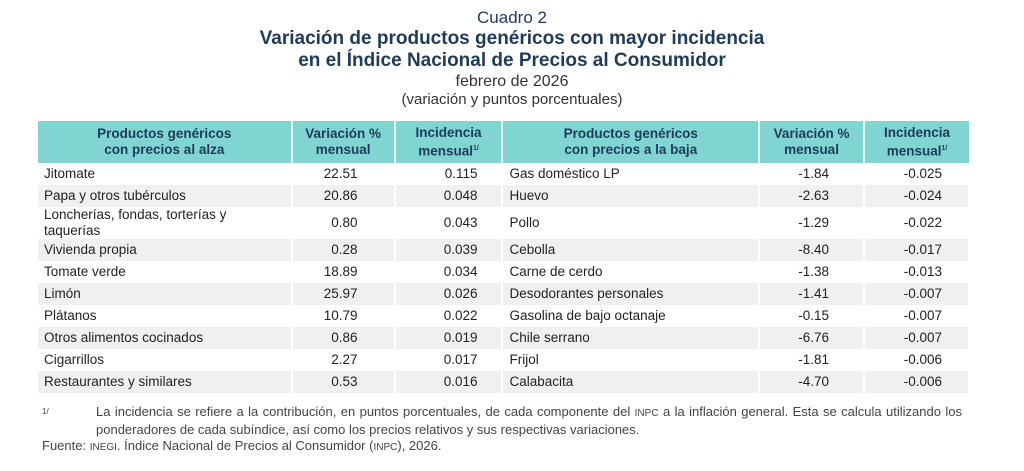 This screenshot has height=471, width=1024. Describe the element at coordinates (164, 149) in the screenshot. I see `header-text: con precios al alza` at that location.